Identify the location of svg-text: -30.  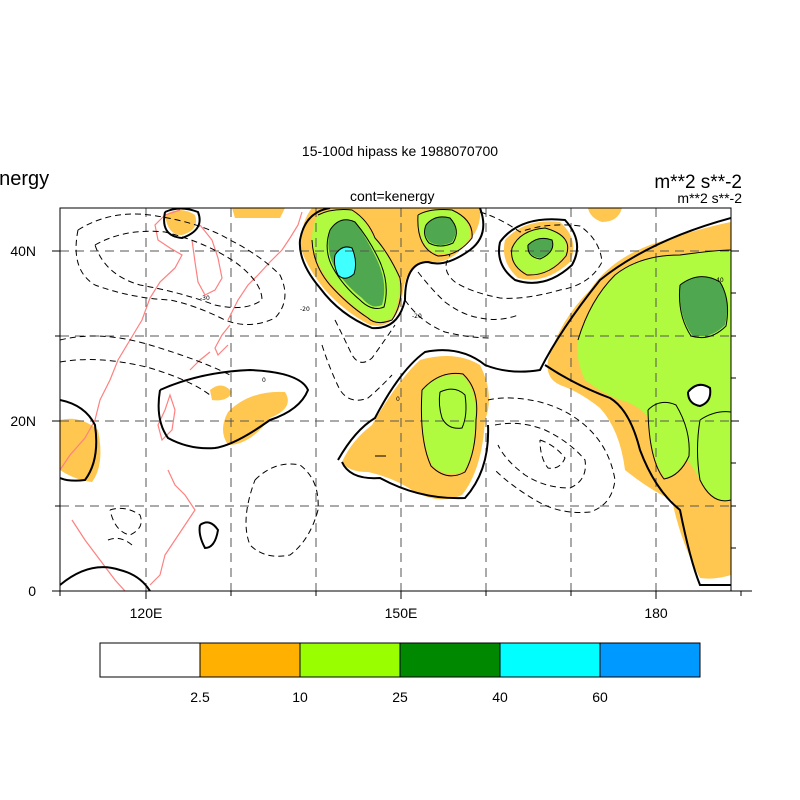
(205, 298).